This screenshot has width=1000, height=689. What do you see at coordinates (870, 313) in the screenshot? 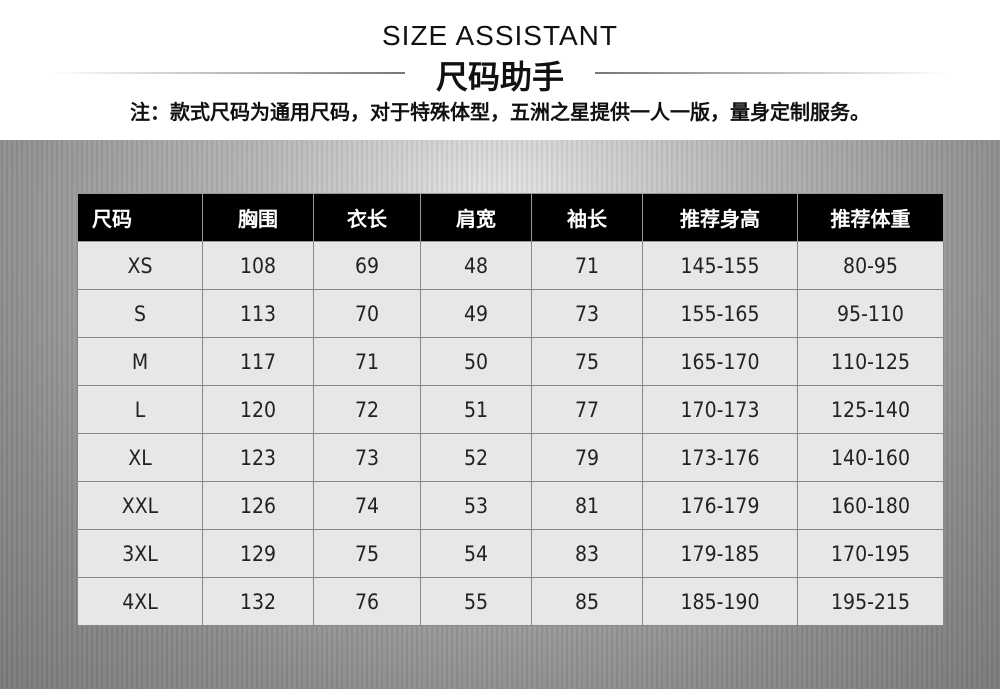
I see `table-cell: 95-110` at bounding box center [870, 313].